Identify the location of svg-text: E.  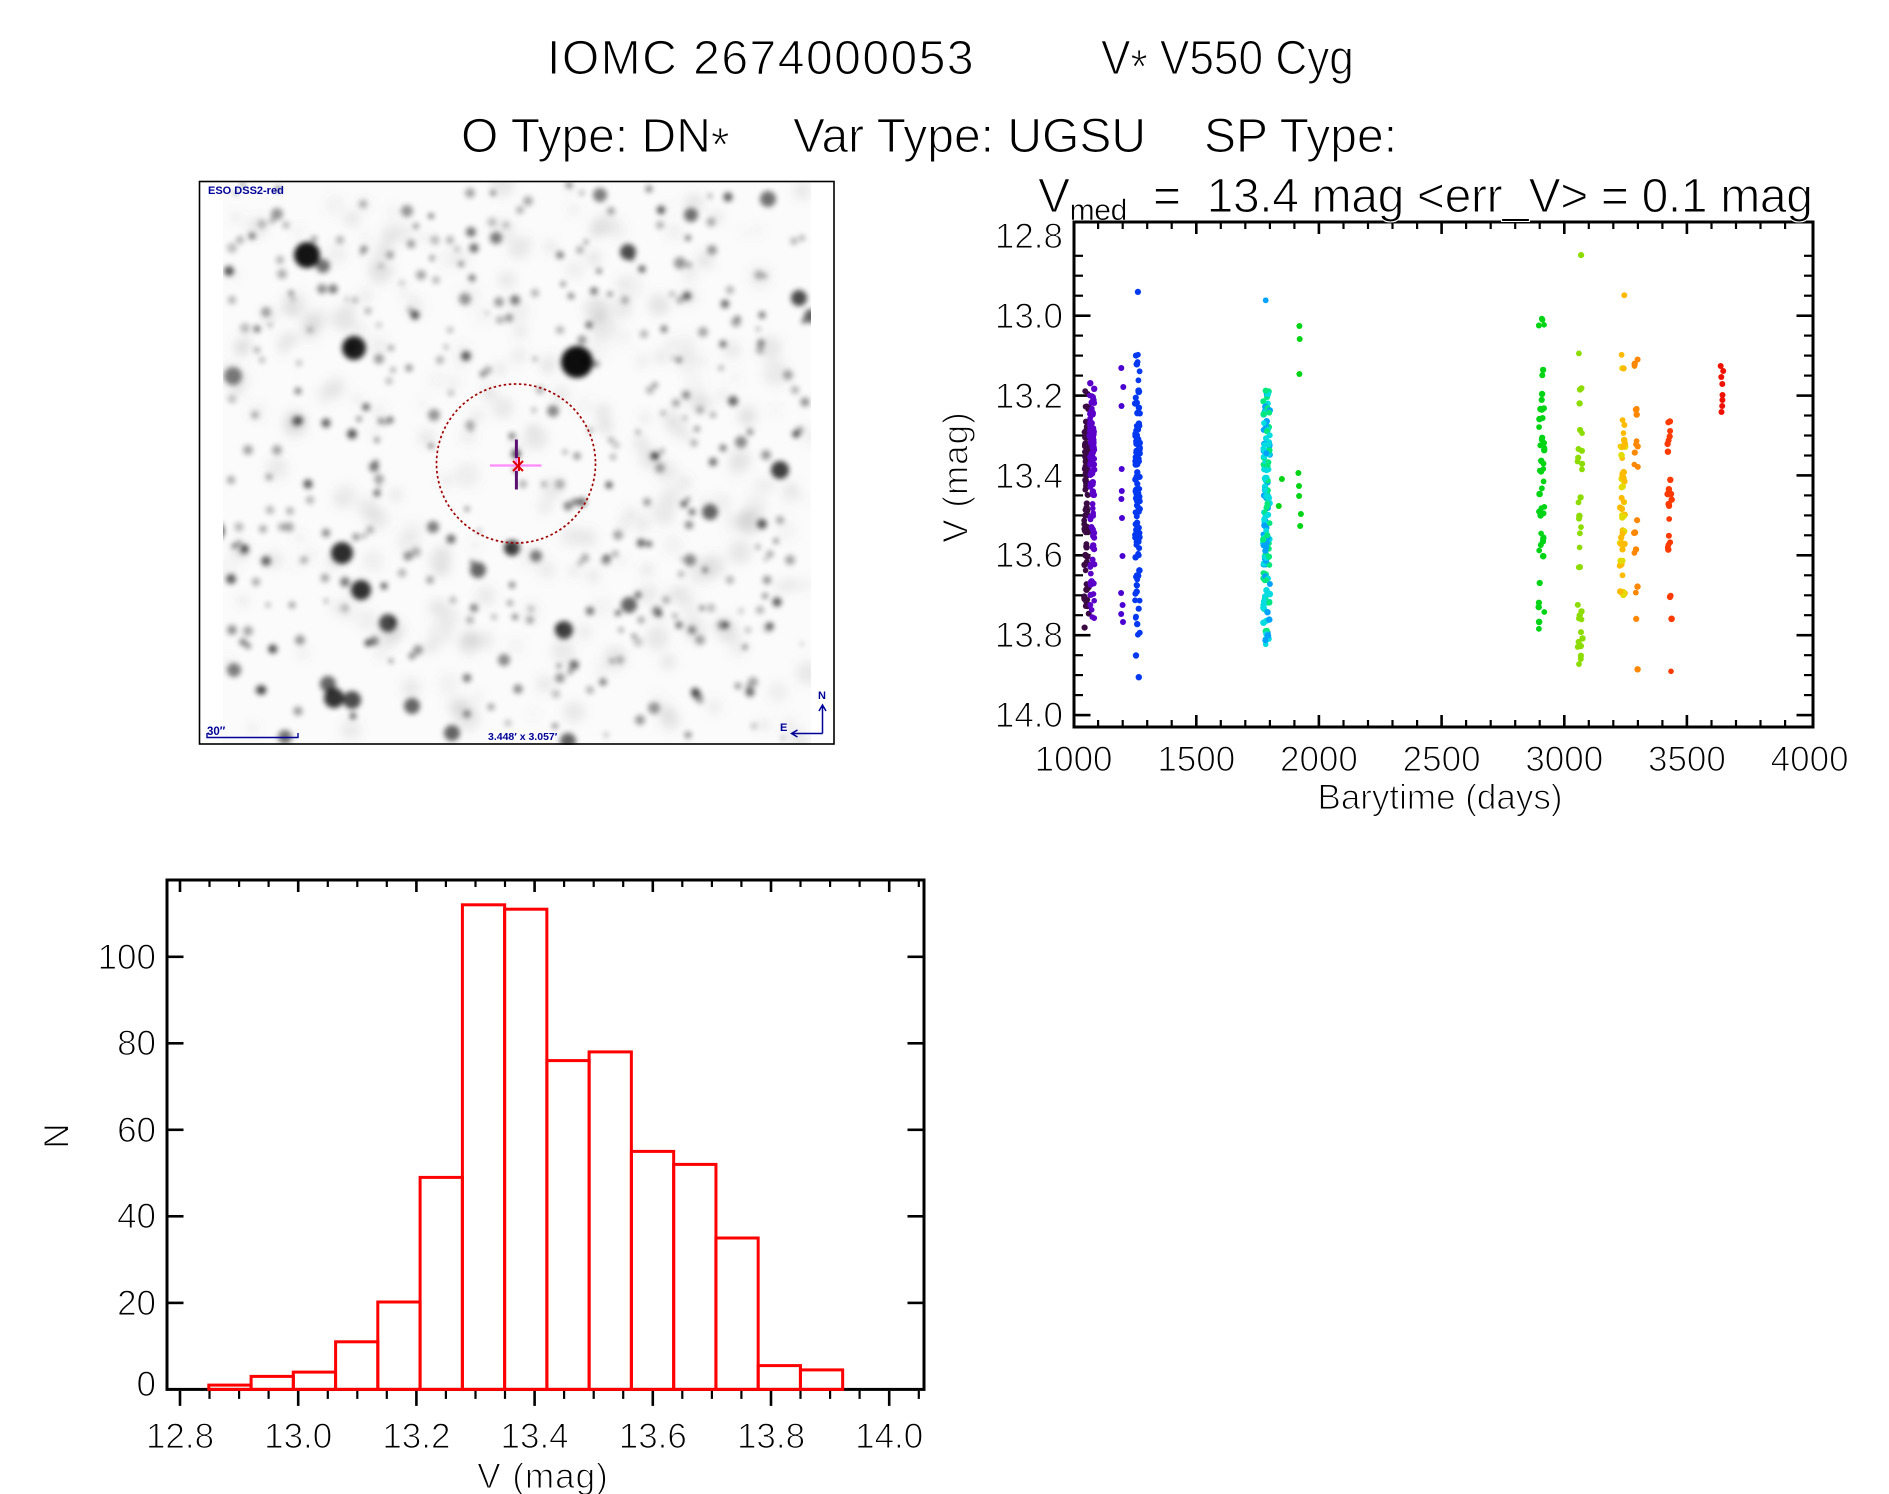
(783, 728).